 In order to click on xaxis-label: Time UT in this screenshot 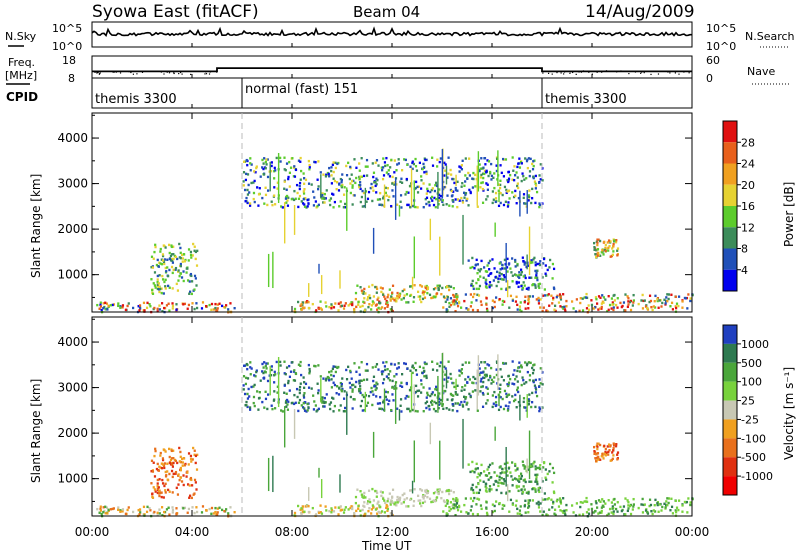, I will do `click(386, 546)`.